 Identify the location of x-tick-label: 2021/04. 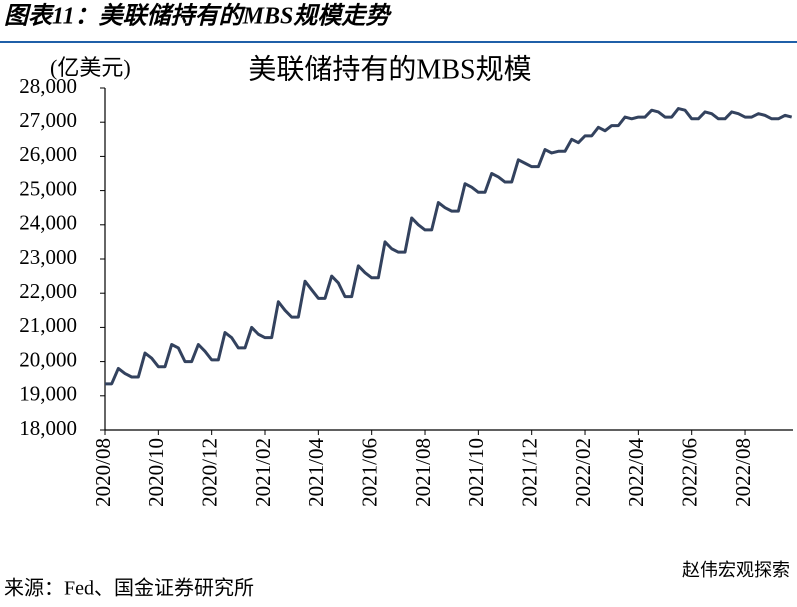
(316, 472).